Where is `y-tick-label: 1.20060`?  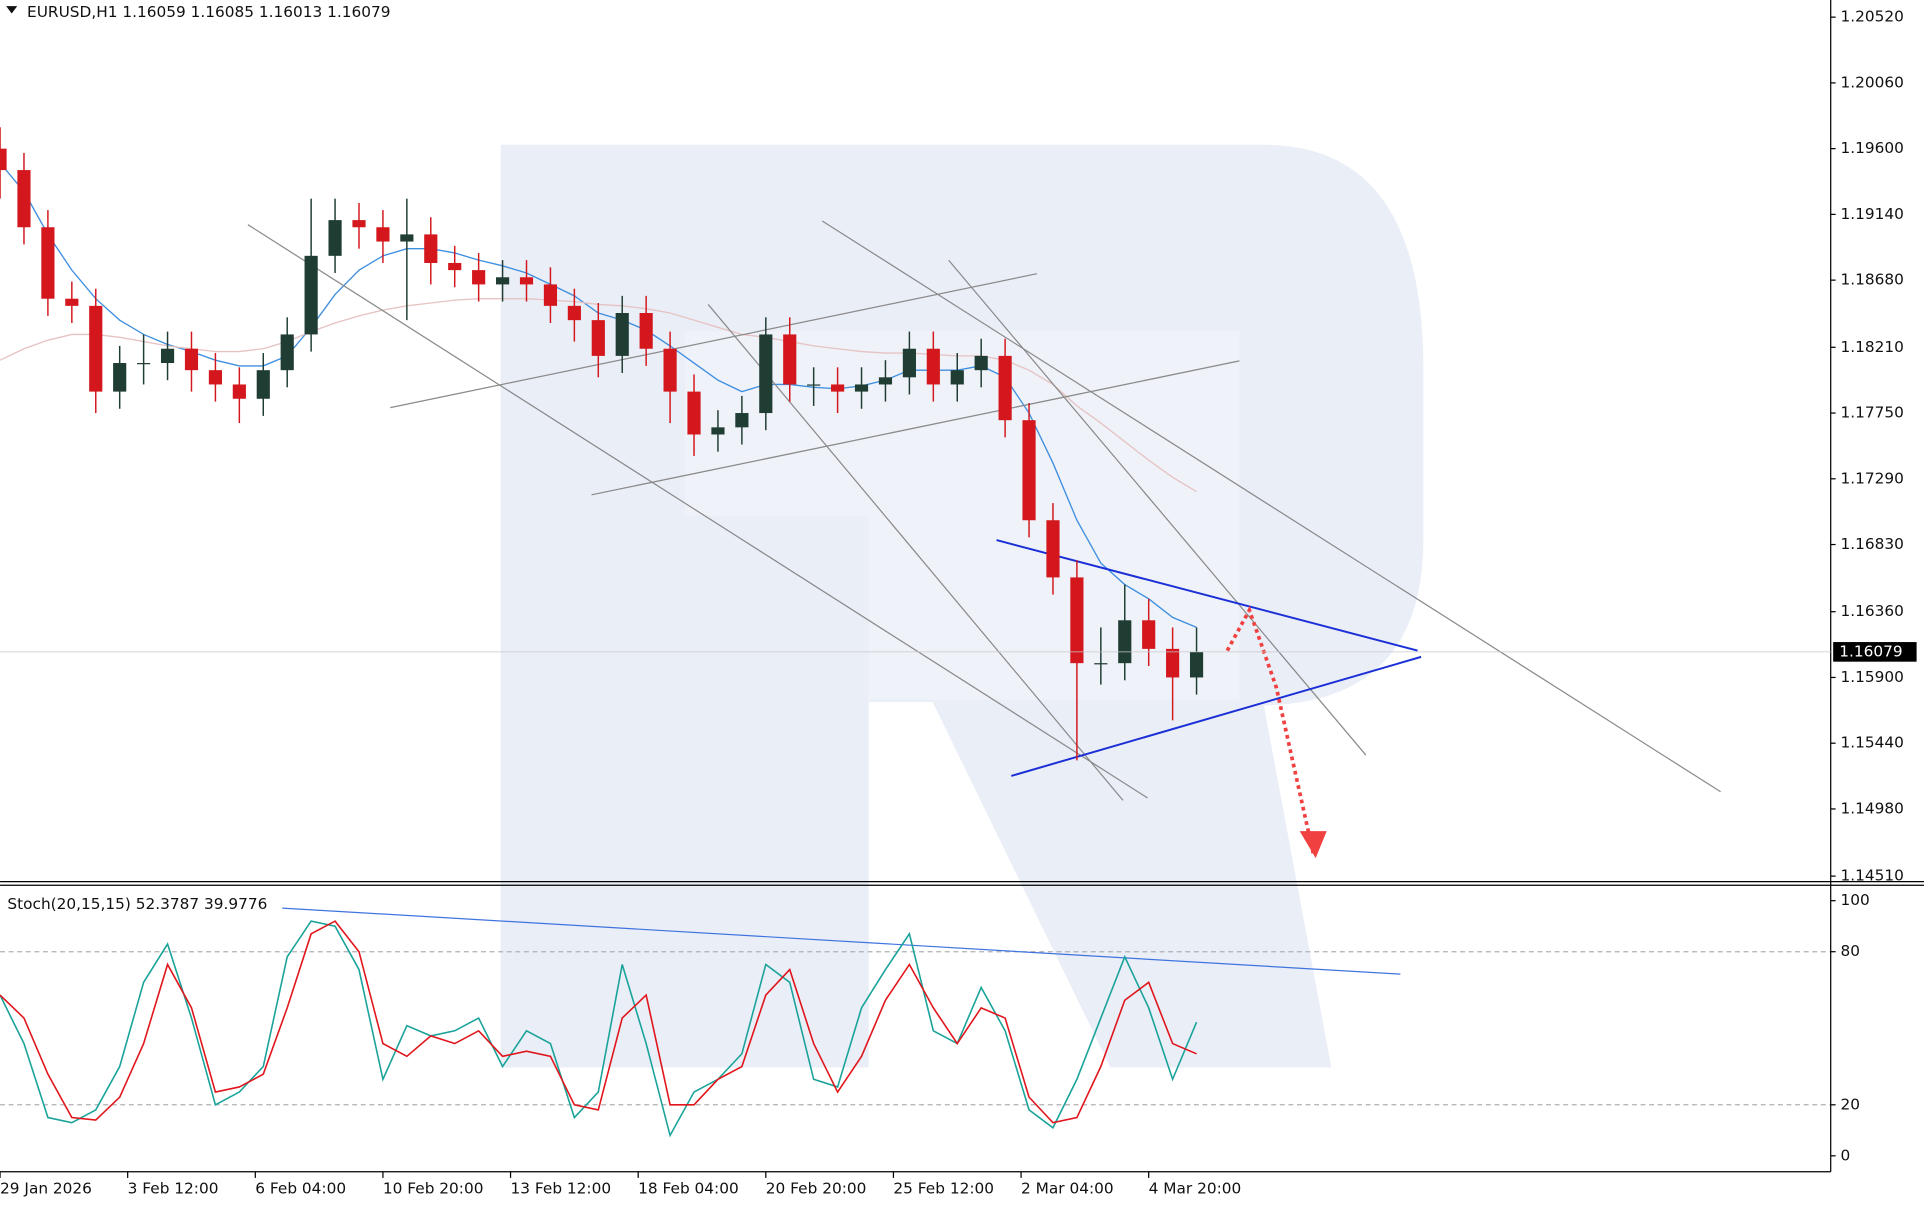
y-tick-label: 1.20060 is located at coordinates (1872, 82).